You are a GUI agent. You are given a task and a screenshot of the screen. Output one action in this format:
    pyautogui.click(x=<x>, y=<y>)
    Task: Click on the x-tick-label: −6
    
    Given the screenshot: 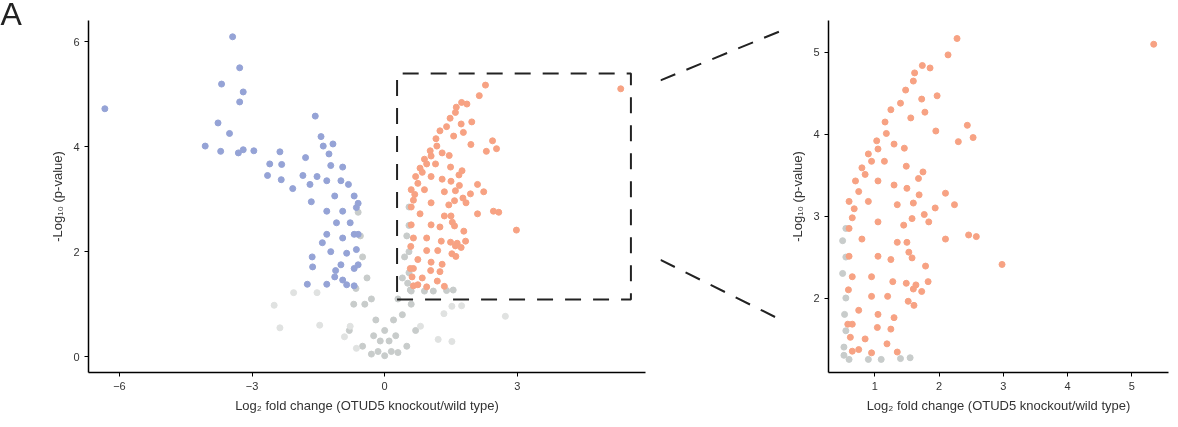 What is the action you would take?
    pyautogui.click(x=119, y=385)
    